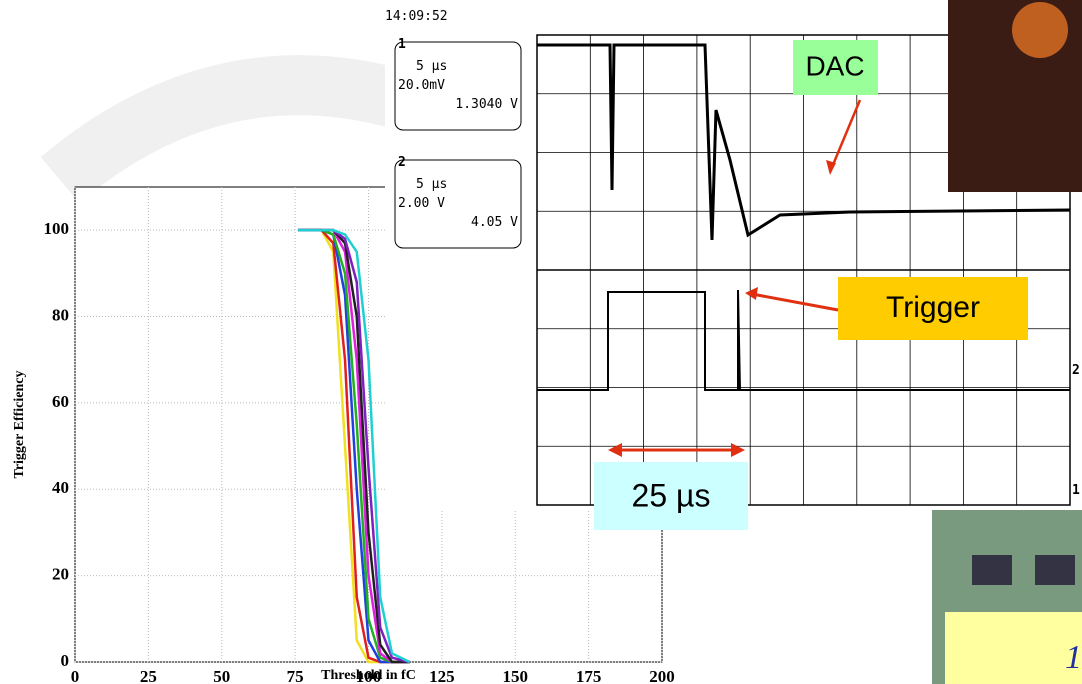 Image resolution: width=1082 pixels, height=684 pixels. Describe the element at coordinates (354, 446) in the screenshot. I see `series-line` at that location.